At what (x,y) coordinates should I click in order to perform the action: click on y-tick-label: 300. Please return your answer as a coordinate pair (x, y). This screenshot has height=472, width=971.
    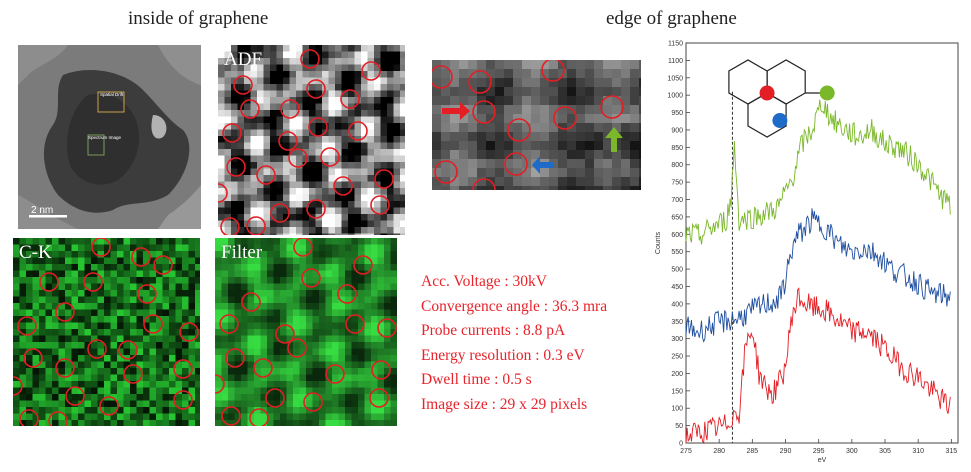
    Looking at the image, I should click on (677, 339).